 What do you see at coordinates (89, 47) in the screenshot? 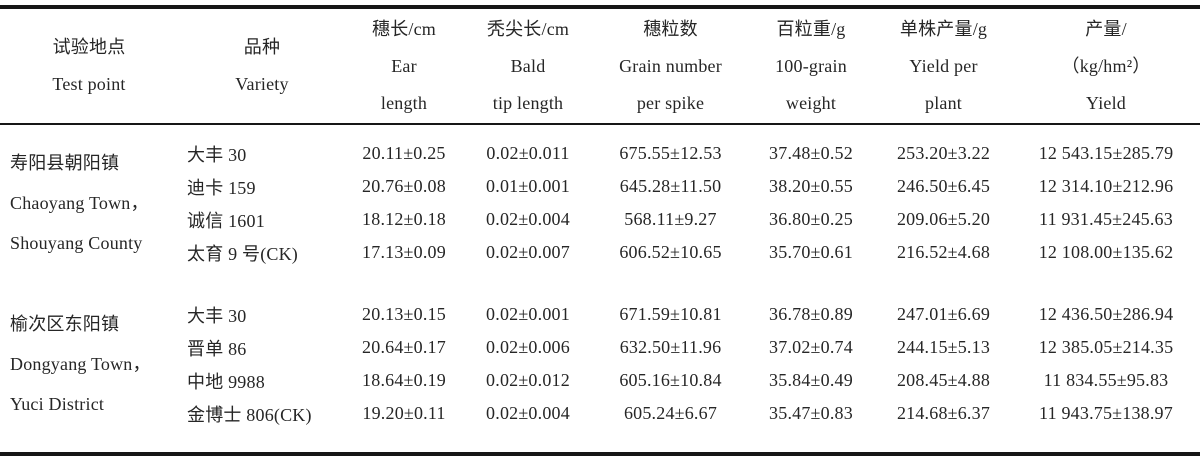
I see `header-test-point-zh: 试验地点` at bounding box center [89, 47].